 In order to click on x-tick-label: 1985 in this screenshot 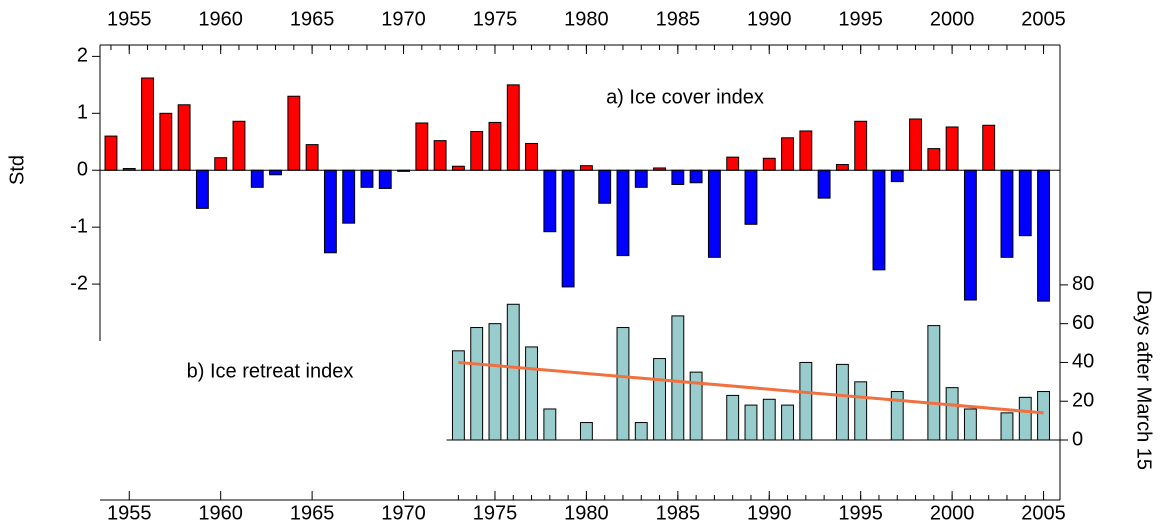, I will do `click(678, 19)`.